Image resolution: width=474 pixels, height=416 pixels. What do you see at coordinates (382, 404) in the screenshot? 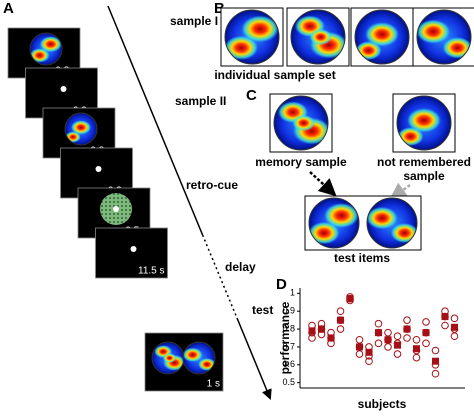
I see `x-axis-label: subjects` at bounding box center [382, 404].